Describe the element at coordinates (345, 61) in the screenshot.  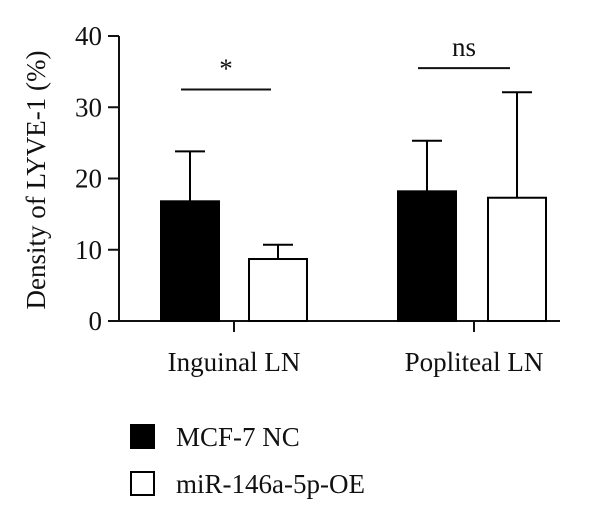
I see `significance-annotations: * ns` at that location.